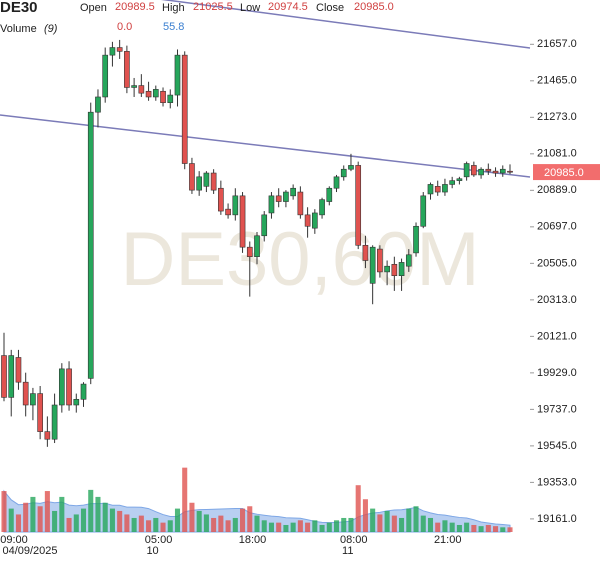 The height and width of the screenshot is (563, 600). What do you see at coordinates (557, 263) in the screenshot?
I see `y-tick-label: 20505.0` at bounding box center [557, 263].